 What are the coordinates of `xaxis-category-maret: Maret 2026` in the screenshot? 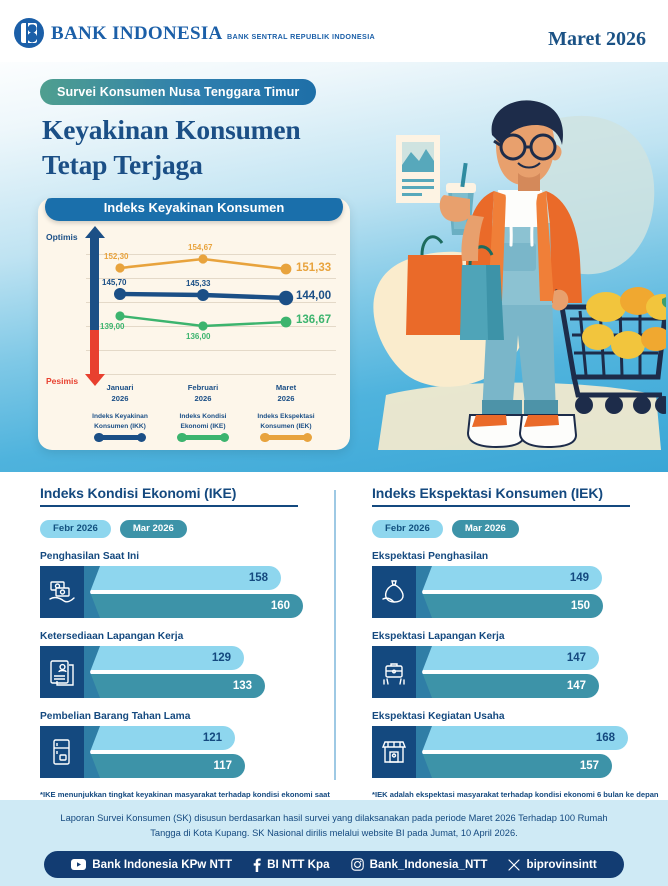 It's located at (286, 393).